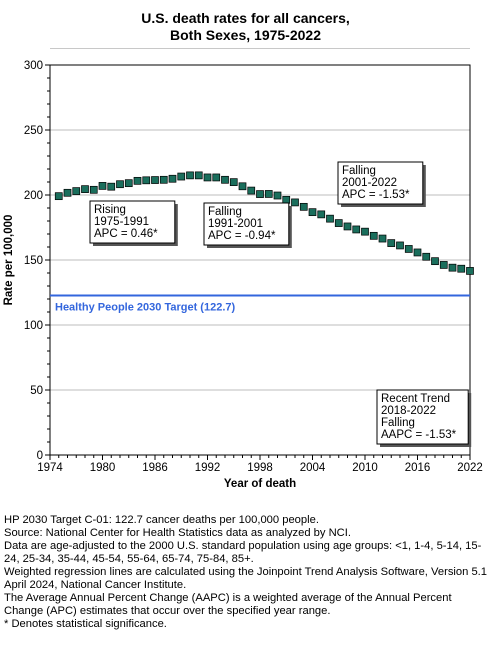  Describe the element at coordinates (365, 468) in the screenshot. I see `x-tick-label: 2010` at that location.